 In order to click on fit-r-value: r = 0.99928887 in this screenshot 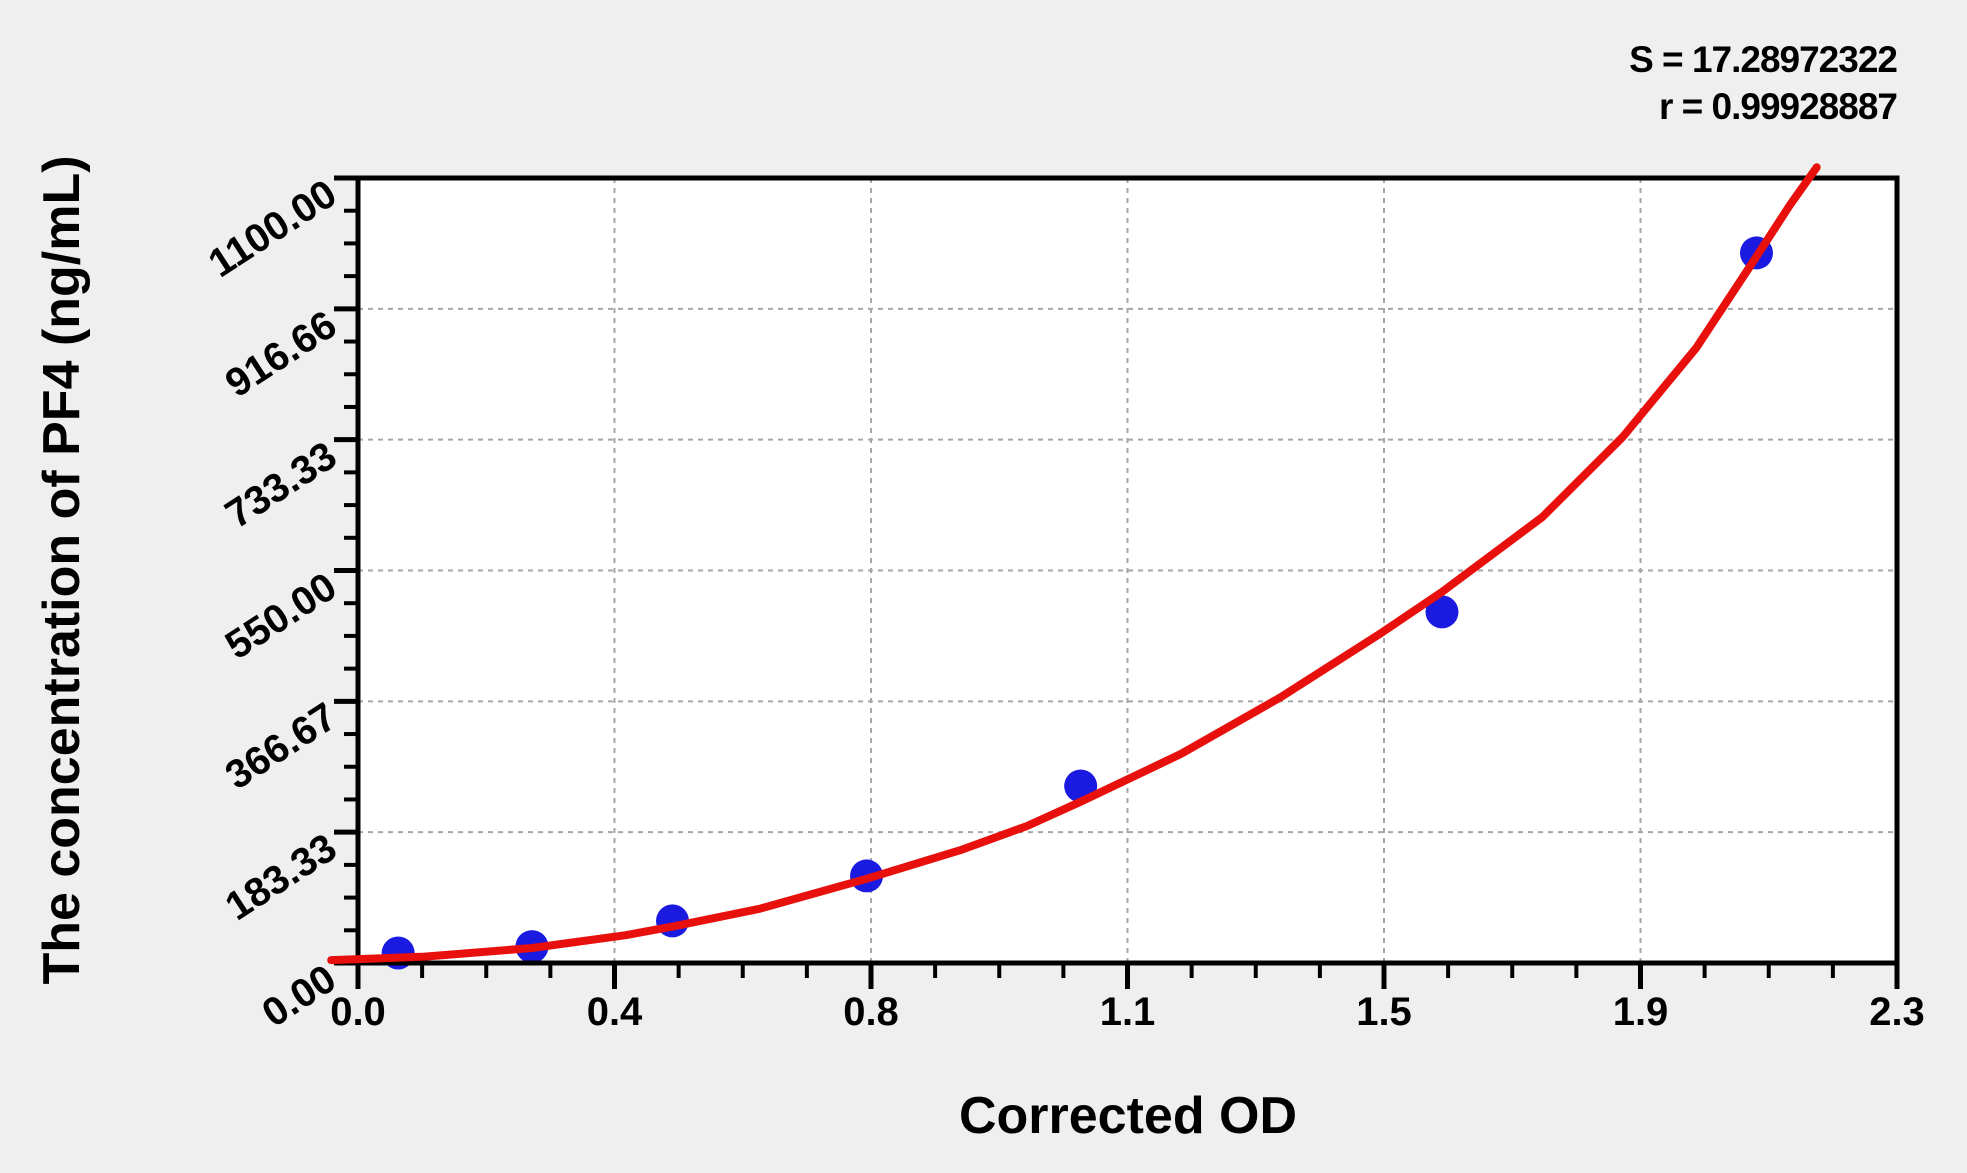, I will do `click(1778, 106)`.